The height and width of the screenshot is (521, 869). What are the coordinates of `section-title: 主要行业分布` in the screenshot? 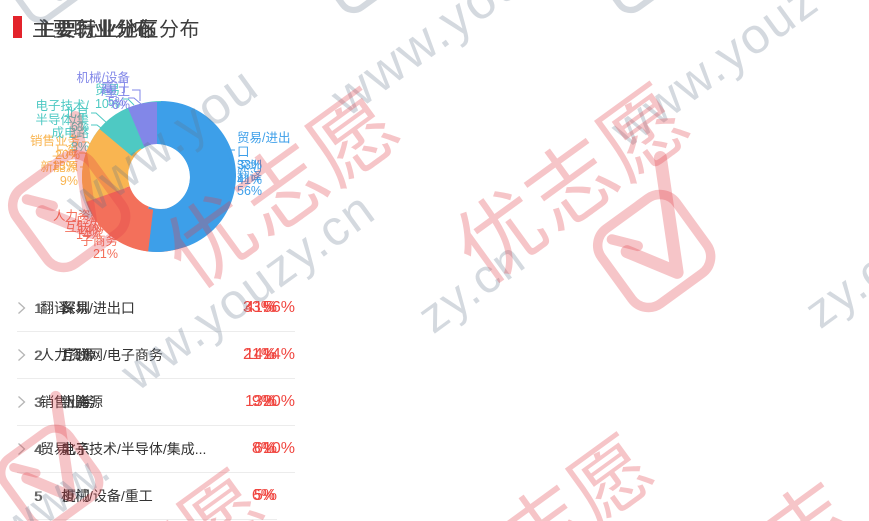 It's located at (96, 29).